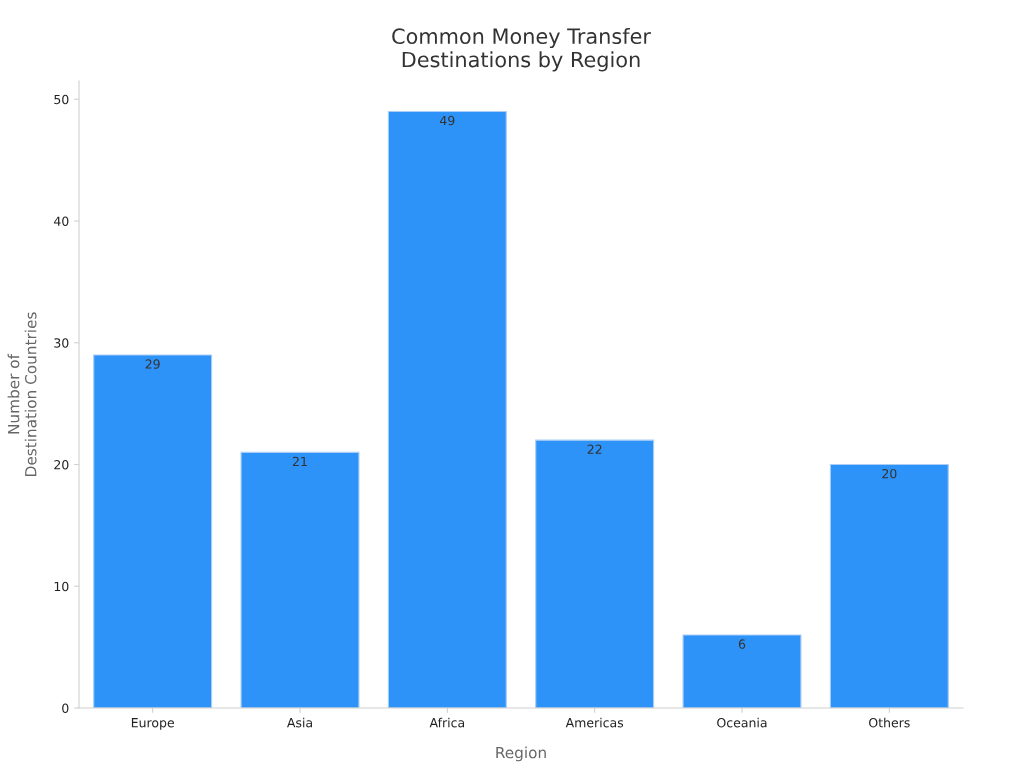 This screenshot has width=1024, height=768. I want to click on chart-title: Common Money Transfer Destinations by Region, so click(521, 49).